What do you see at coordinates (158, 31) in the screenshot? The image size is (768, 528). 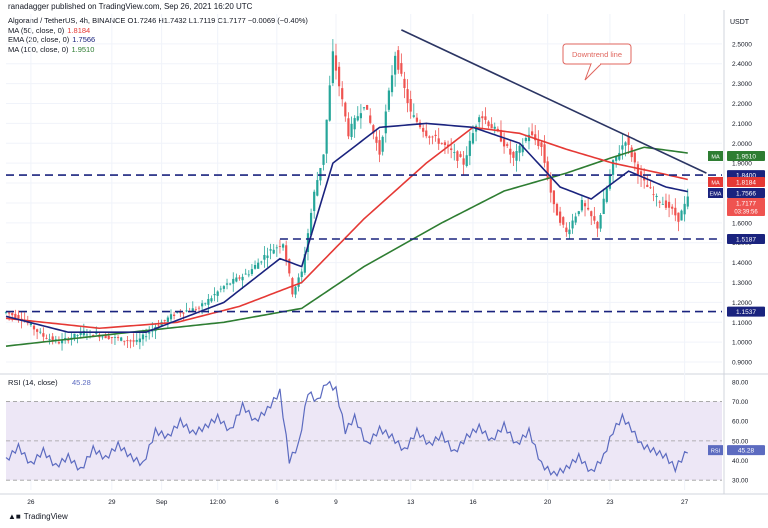 I see `legend-ma50: MA (50, close, 0) 1.8184` at bounding box center [158, 31].